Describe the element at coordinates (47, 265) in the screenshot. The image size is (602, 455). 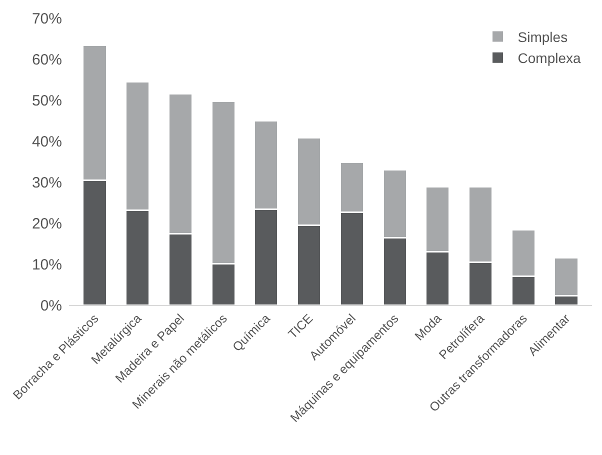
I see `y-tick-label: 10%` at that location.